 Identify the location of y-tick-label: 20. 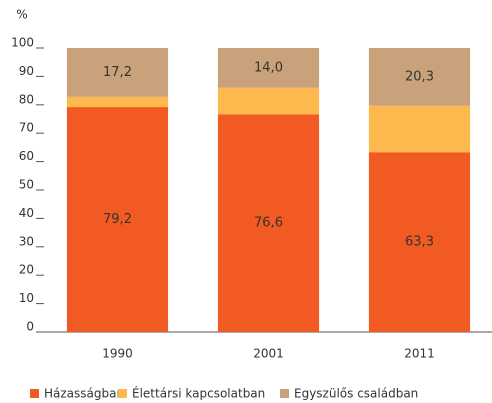
(26, 270).